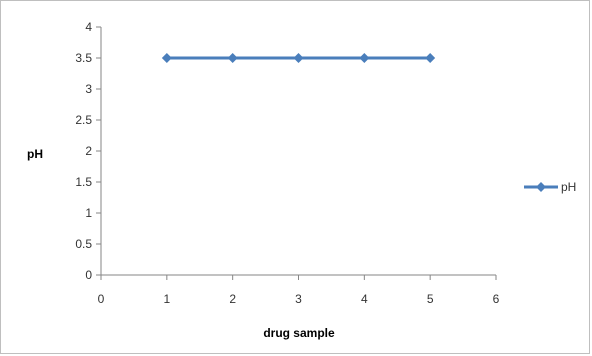  Describe the element at coordinates (541, 187) in the screenshot. I see `legend-marker-diamond-icon` at that location.